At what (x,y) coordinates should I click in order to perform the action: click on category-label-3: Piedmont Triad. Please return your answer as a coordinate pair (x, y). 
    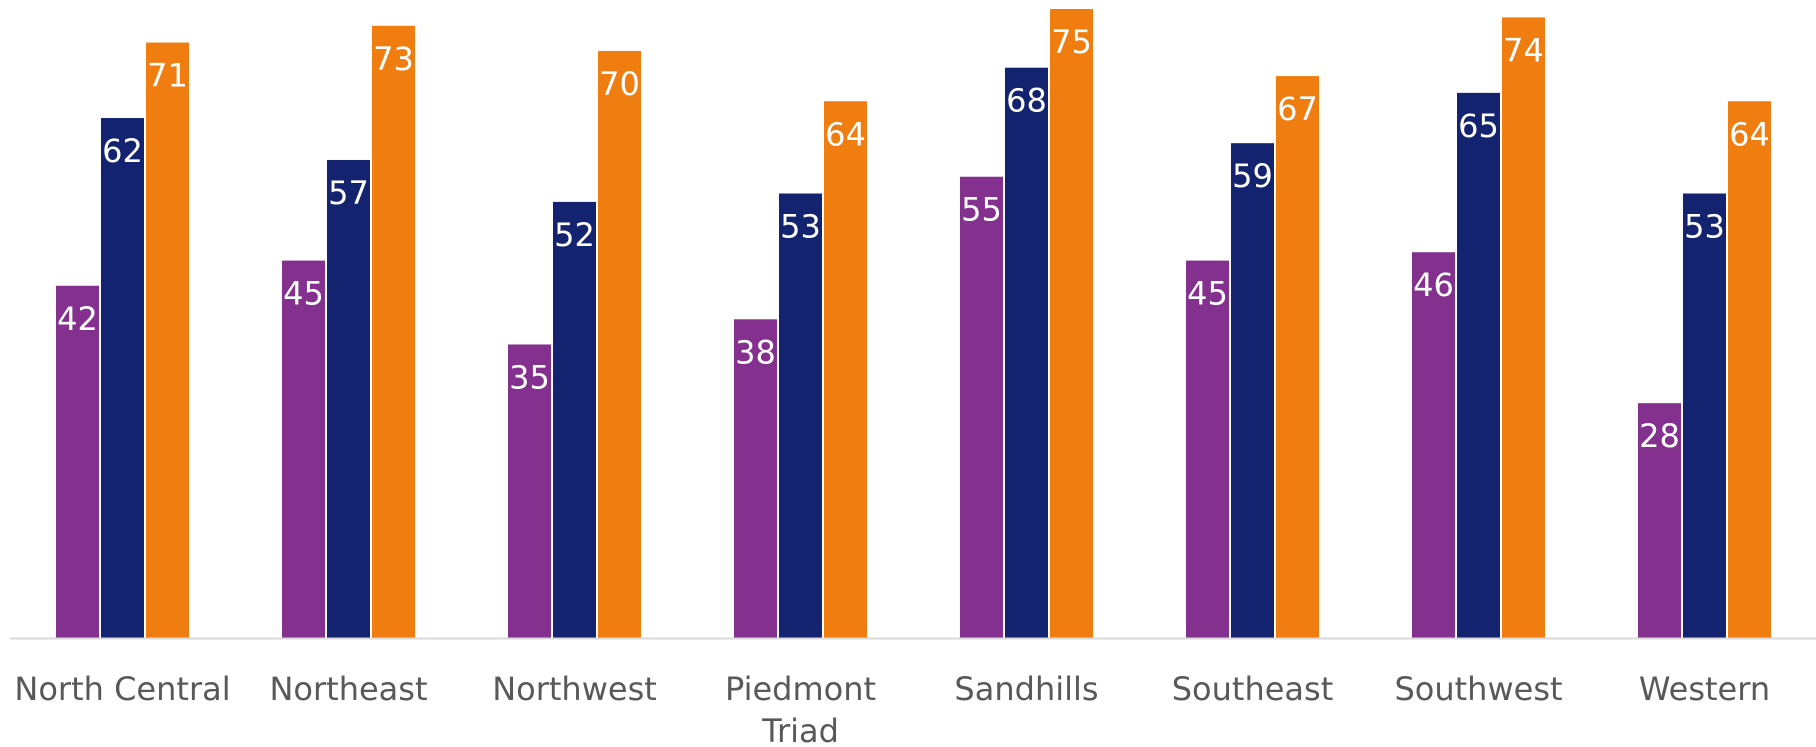
    Looking at the image, I should click on (800, 708).